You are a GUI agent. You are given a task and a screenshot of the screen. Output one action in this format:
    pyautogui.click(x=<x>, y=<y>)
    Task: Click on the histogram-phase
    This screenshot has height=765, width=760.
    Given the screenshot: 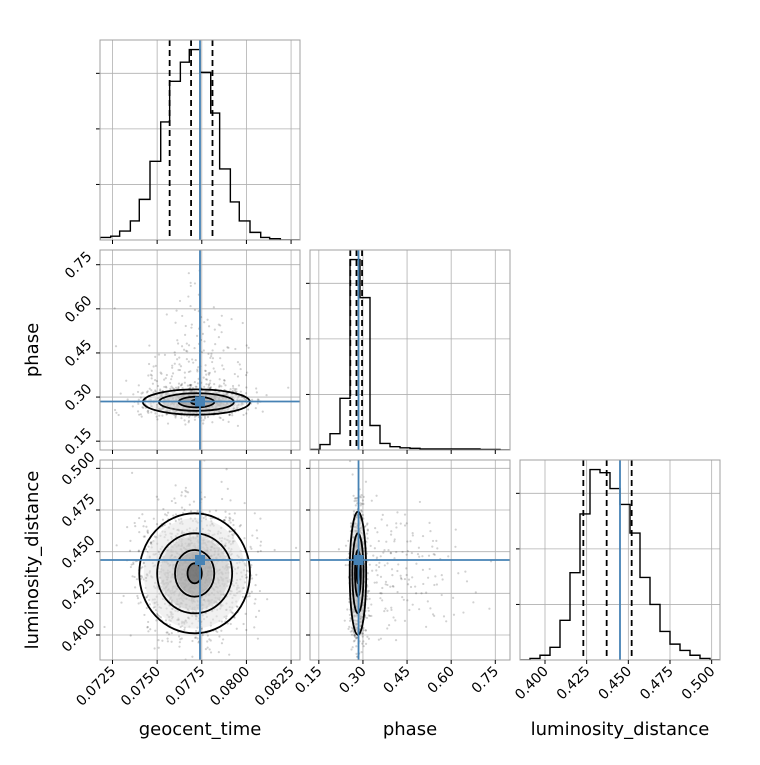 What is the action you would take?
    pyautogui.click(x=410, y=354)
    